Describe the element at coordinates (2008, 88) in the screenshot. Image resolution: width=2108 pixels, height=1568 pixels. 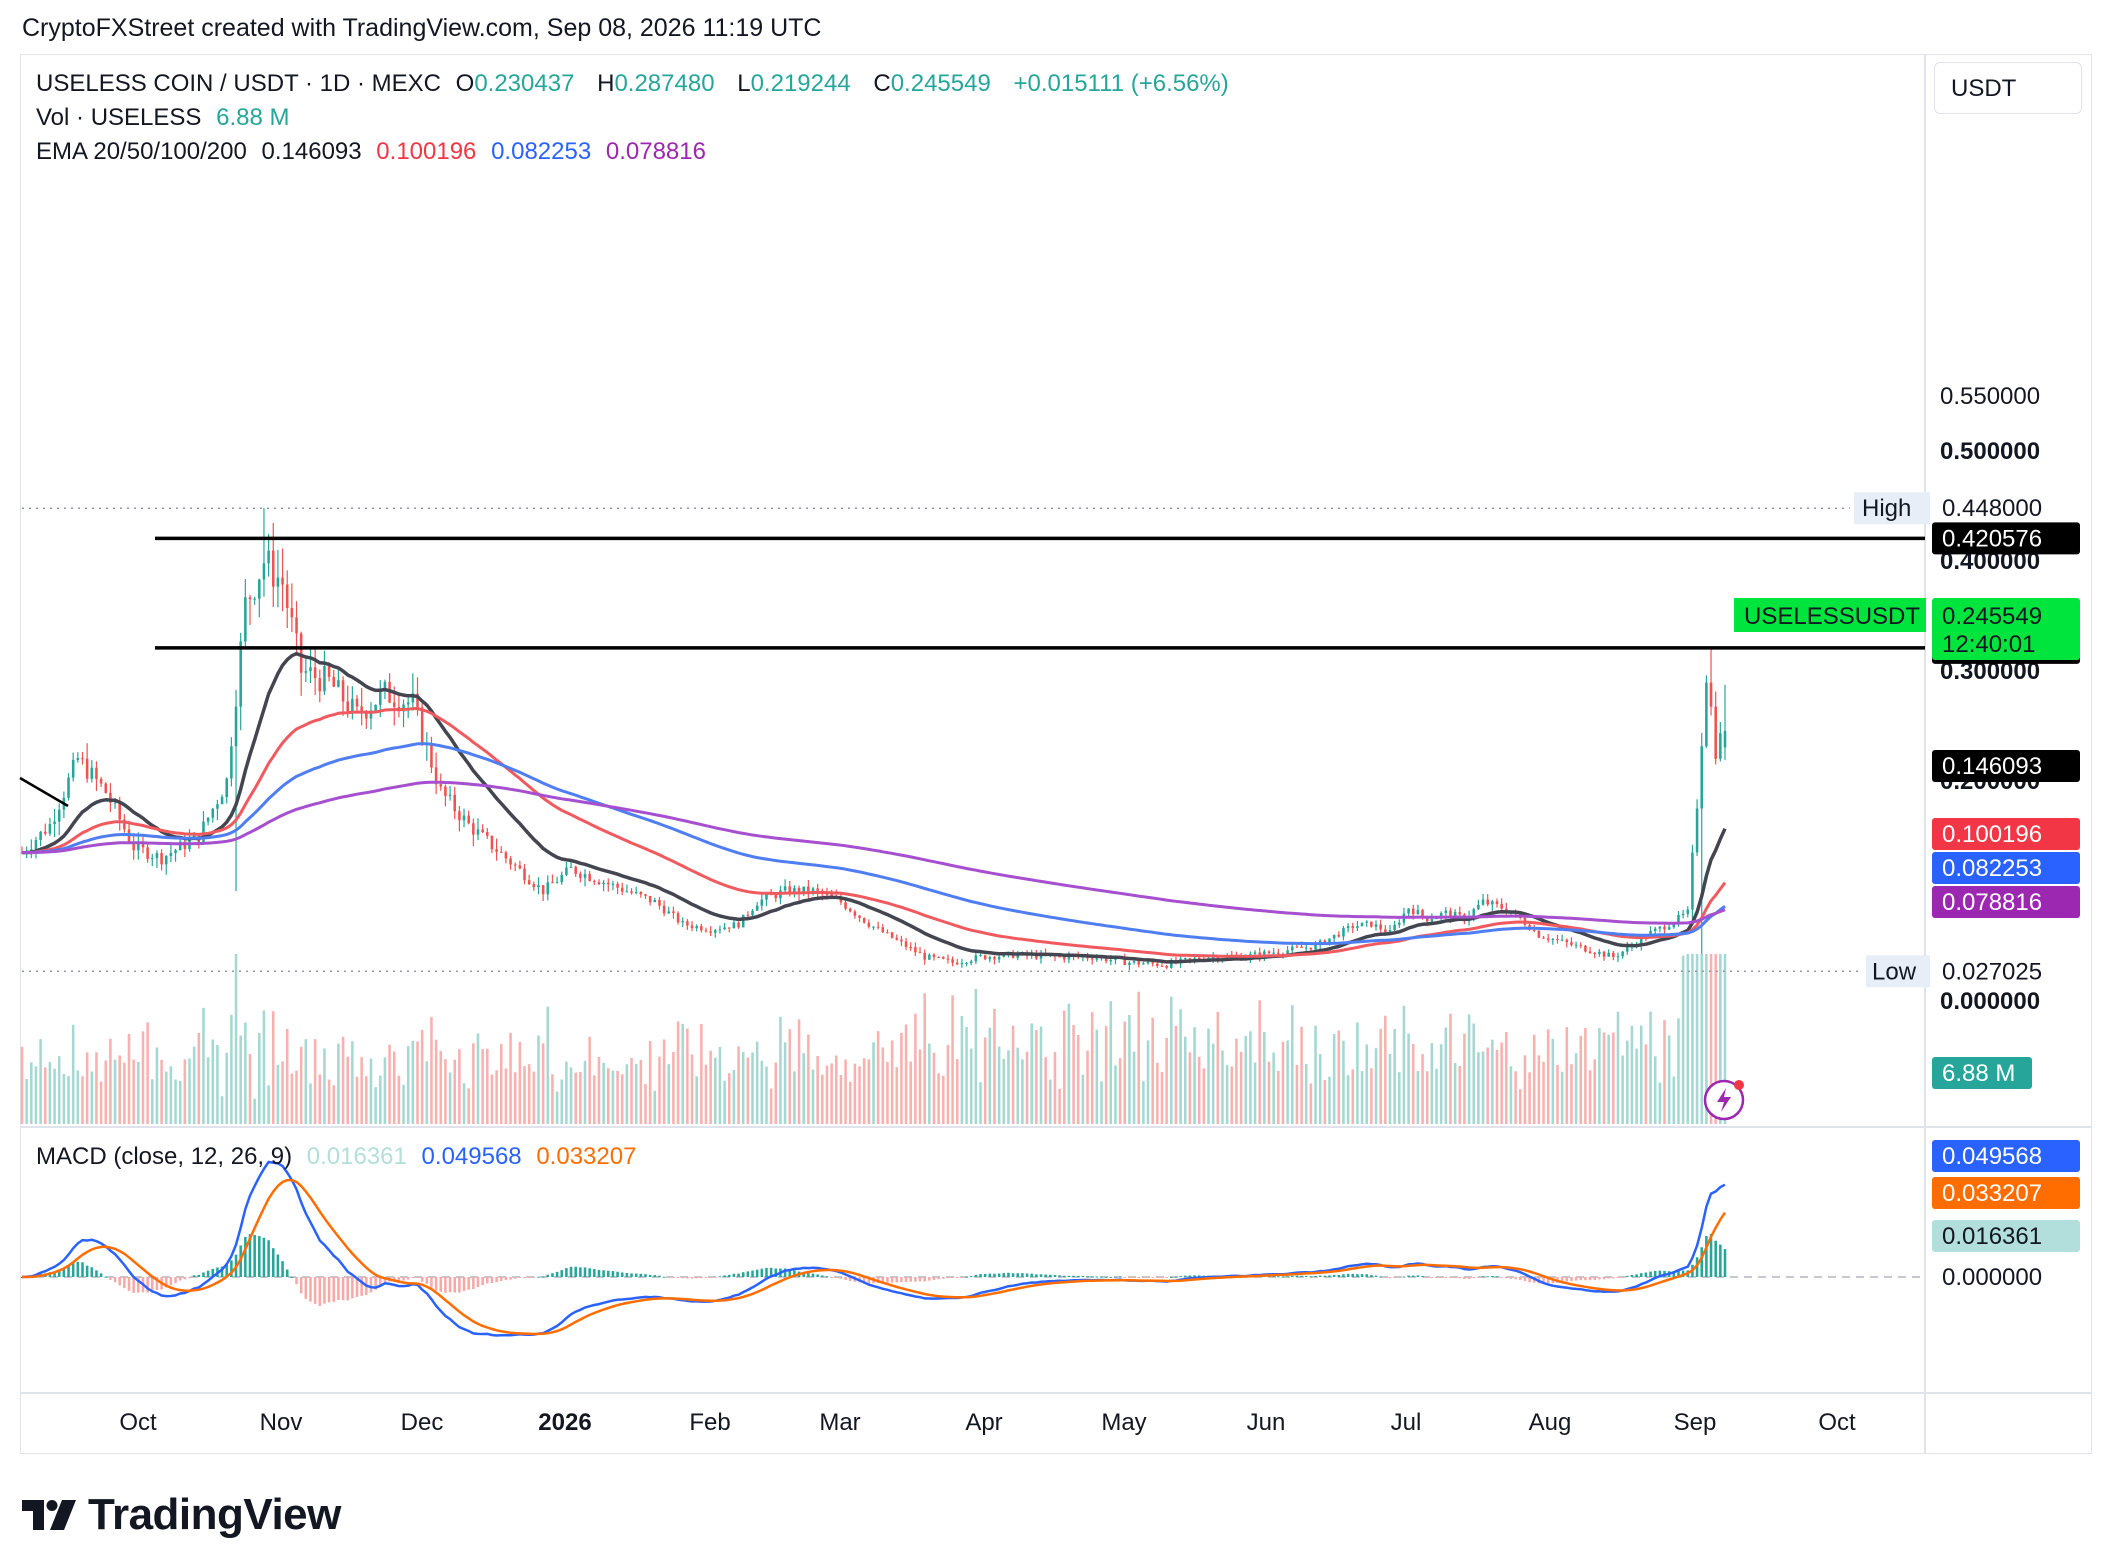
I see `currency-selector: USDT` at that location.